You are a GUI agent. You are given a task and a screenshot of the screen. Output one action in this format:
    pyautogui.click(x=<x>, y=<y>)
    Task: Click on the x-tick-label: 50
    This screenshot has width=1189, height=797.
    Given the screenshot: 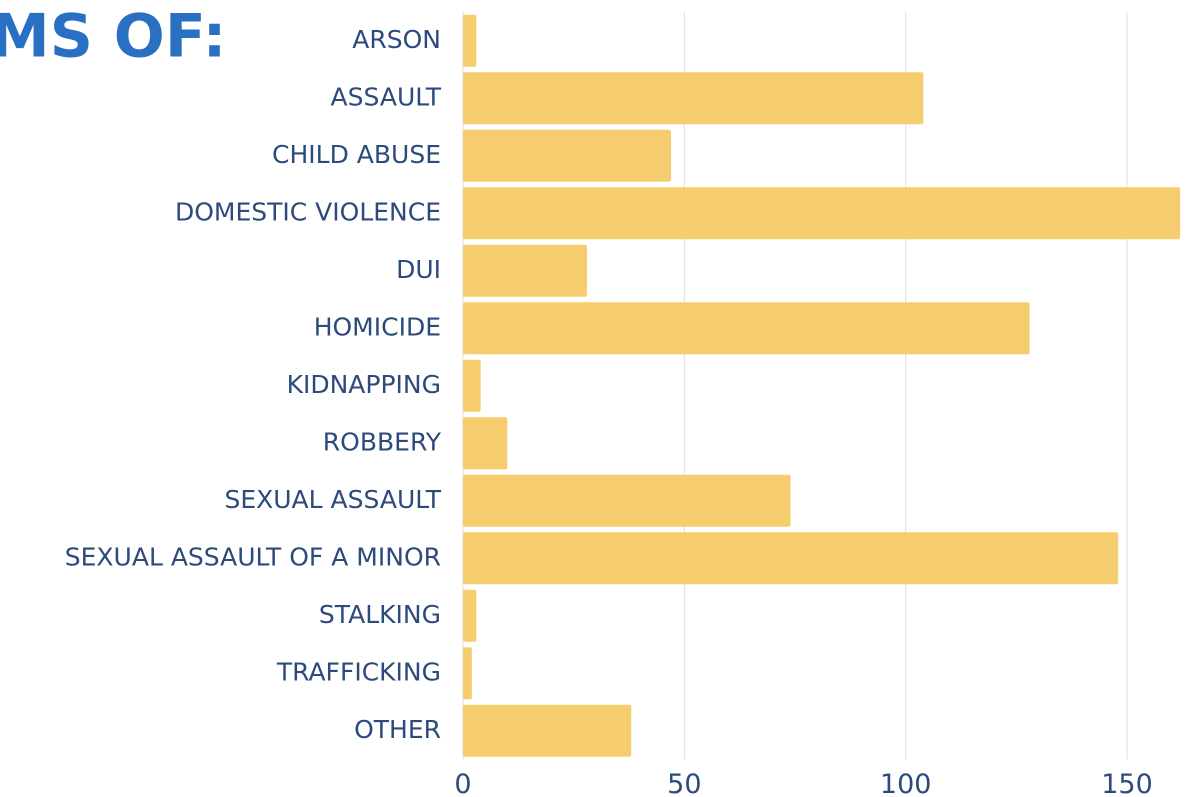 What is the action you would take?
    pyautogui.click(x=684, y=783)
    